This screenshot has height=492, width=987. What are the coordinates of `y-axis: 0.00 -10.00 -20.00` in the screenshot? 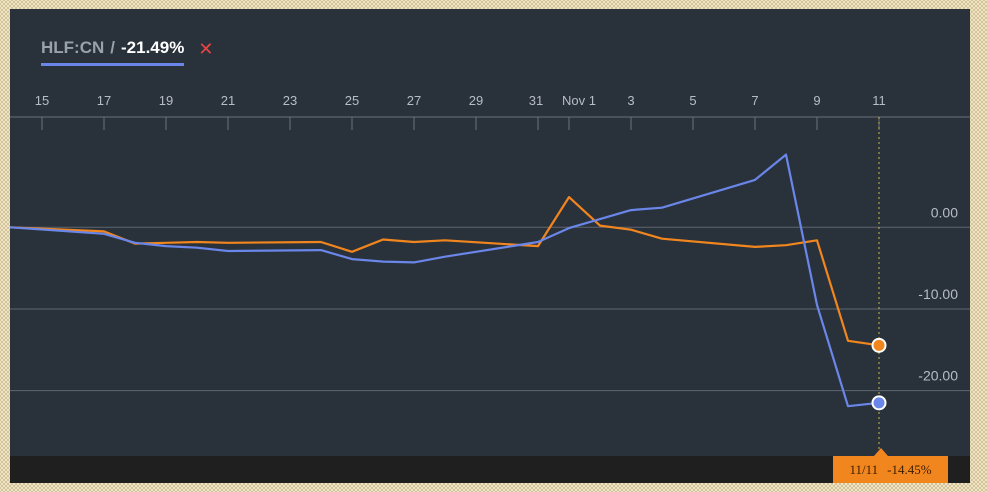 It's located at (938, 293).